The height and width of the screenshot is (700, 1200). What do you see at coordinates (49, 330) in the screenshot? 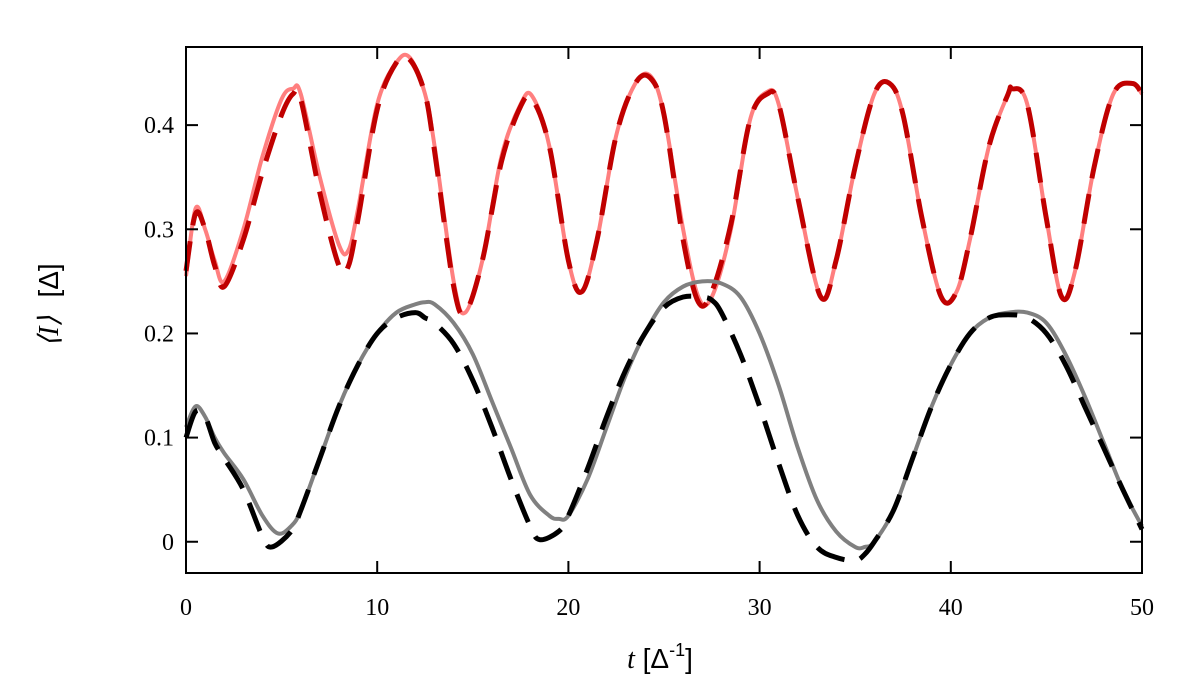
I see `y-axis-variable: ⟨I⟩` at bounding box center [49, 330].